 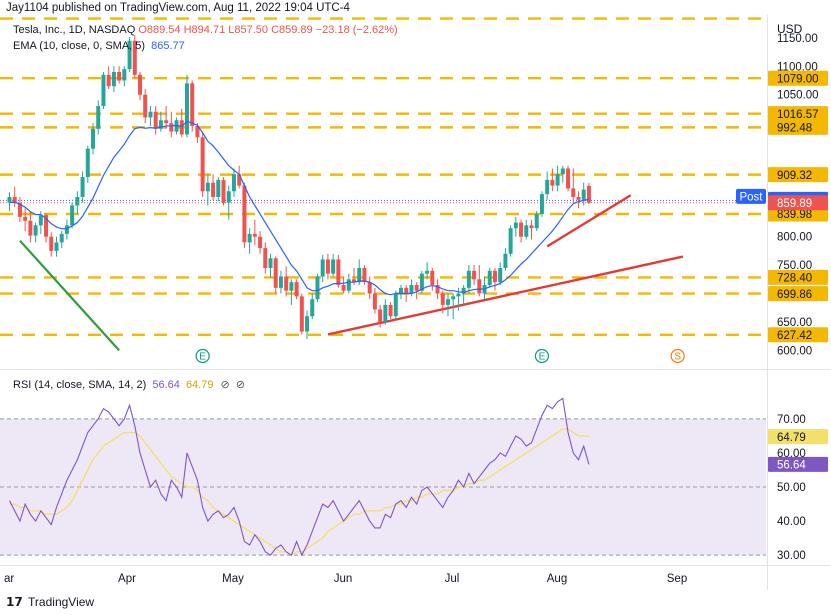 I want to click on time-axis: ar Apr May Jun Jul Aug Sep, so click(x=345, y=579).